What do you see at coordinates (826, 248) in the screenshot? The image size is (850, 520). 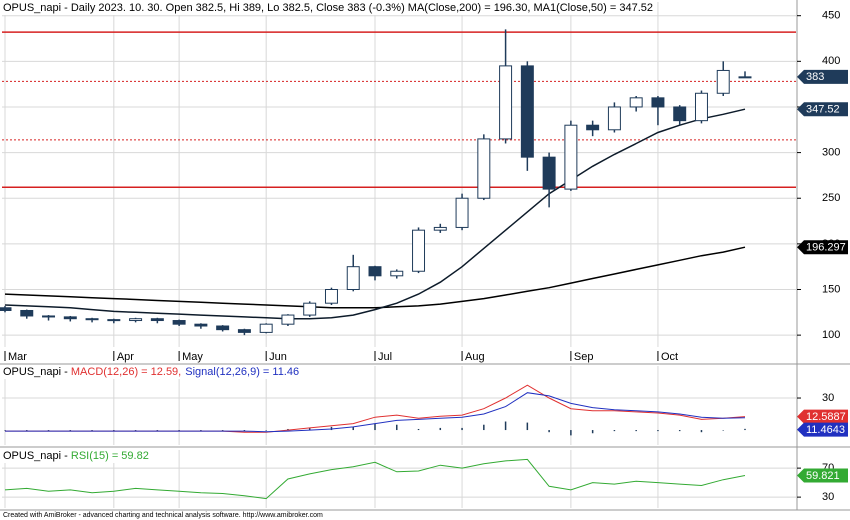 I see `price-label: 196.297` at bounding box center [826, 248].